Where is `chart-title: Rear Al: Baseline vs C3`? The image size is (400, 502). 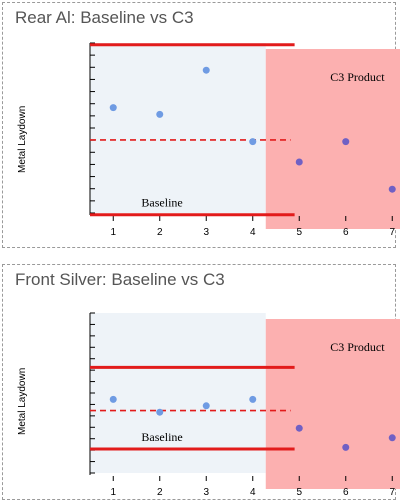 chart-title: Rear Al: Baseline vs C3 is located at coordinates (104, 17).